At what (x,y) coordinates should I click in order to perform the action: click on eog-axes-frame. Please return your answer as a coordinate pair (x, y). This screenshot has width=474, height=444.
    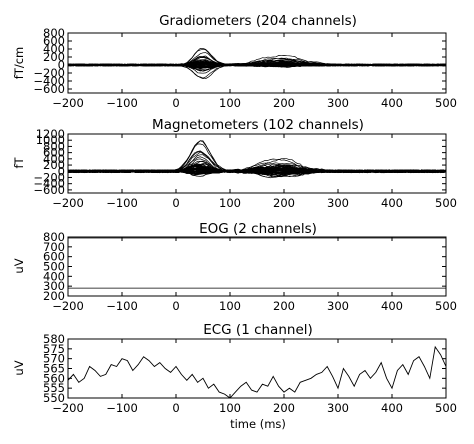
    Looking at the image, I should click on (257, 266).